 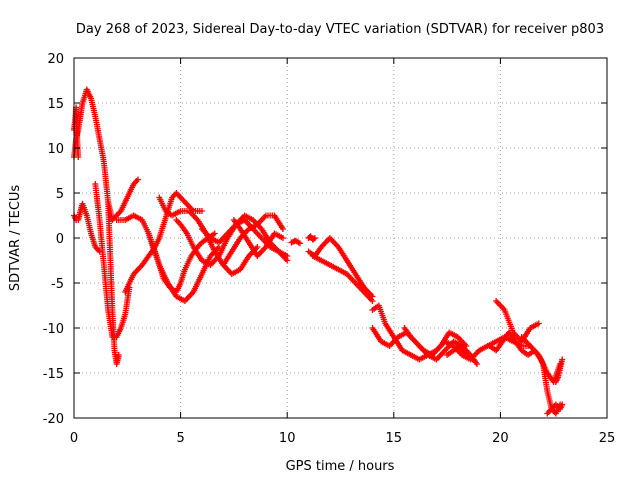 What do you see at coordinates (607, 438) in the screenshot?
I see `x-tick-label: 25` at bounding box center [607, 438].